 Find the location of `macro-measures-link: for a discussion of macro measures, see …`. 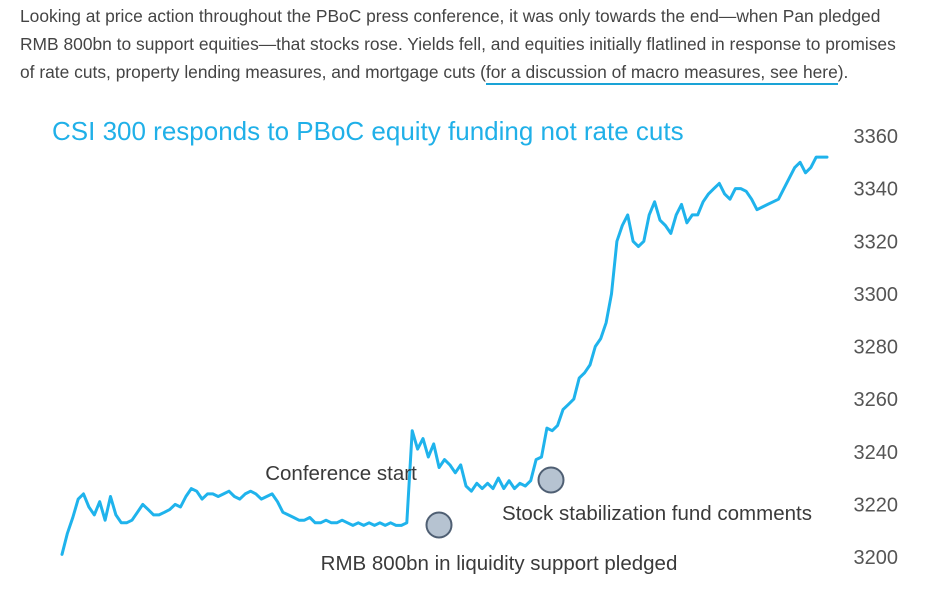

macro-measures-link: for a discussion of macro measures, see … is located at coordinates (661, 73).